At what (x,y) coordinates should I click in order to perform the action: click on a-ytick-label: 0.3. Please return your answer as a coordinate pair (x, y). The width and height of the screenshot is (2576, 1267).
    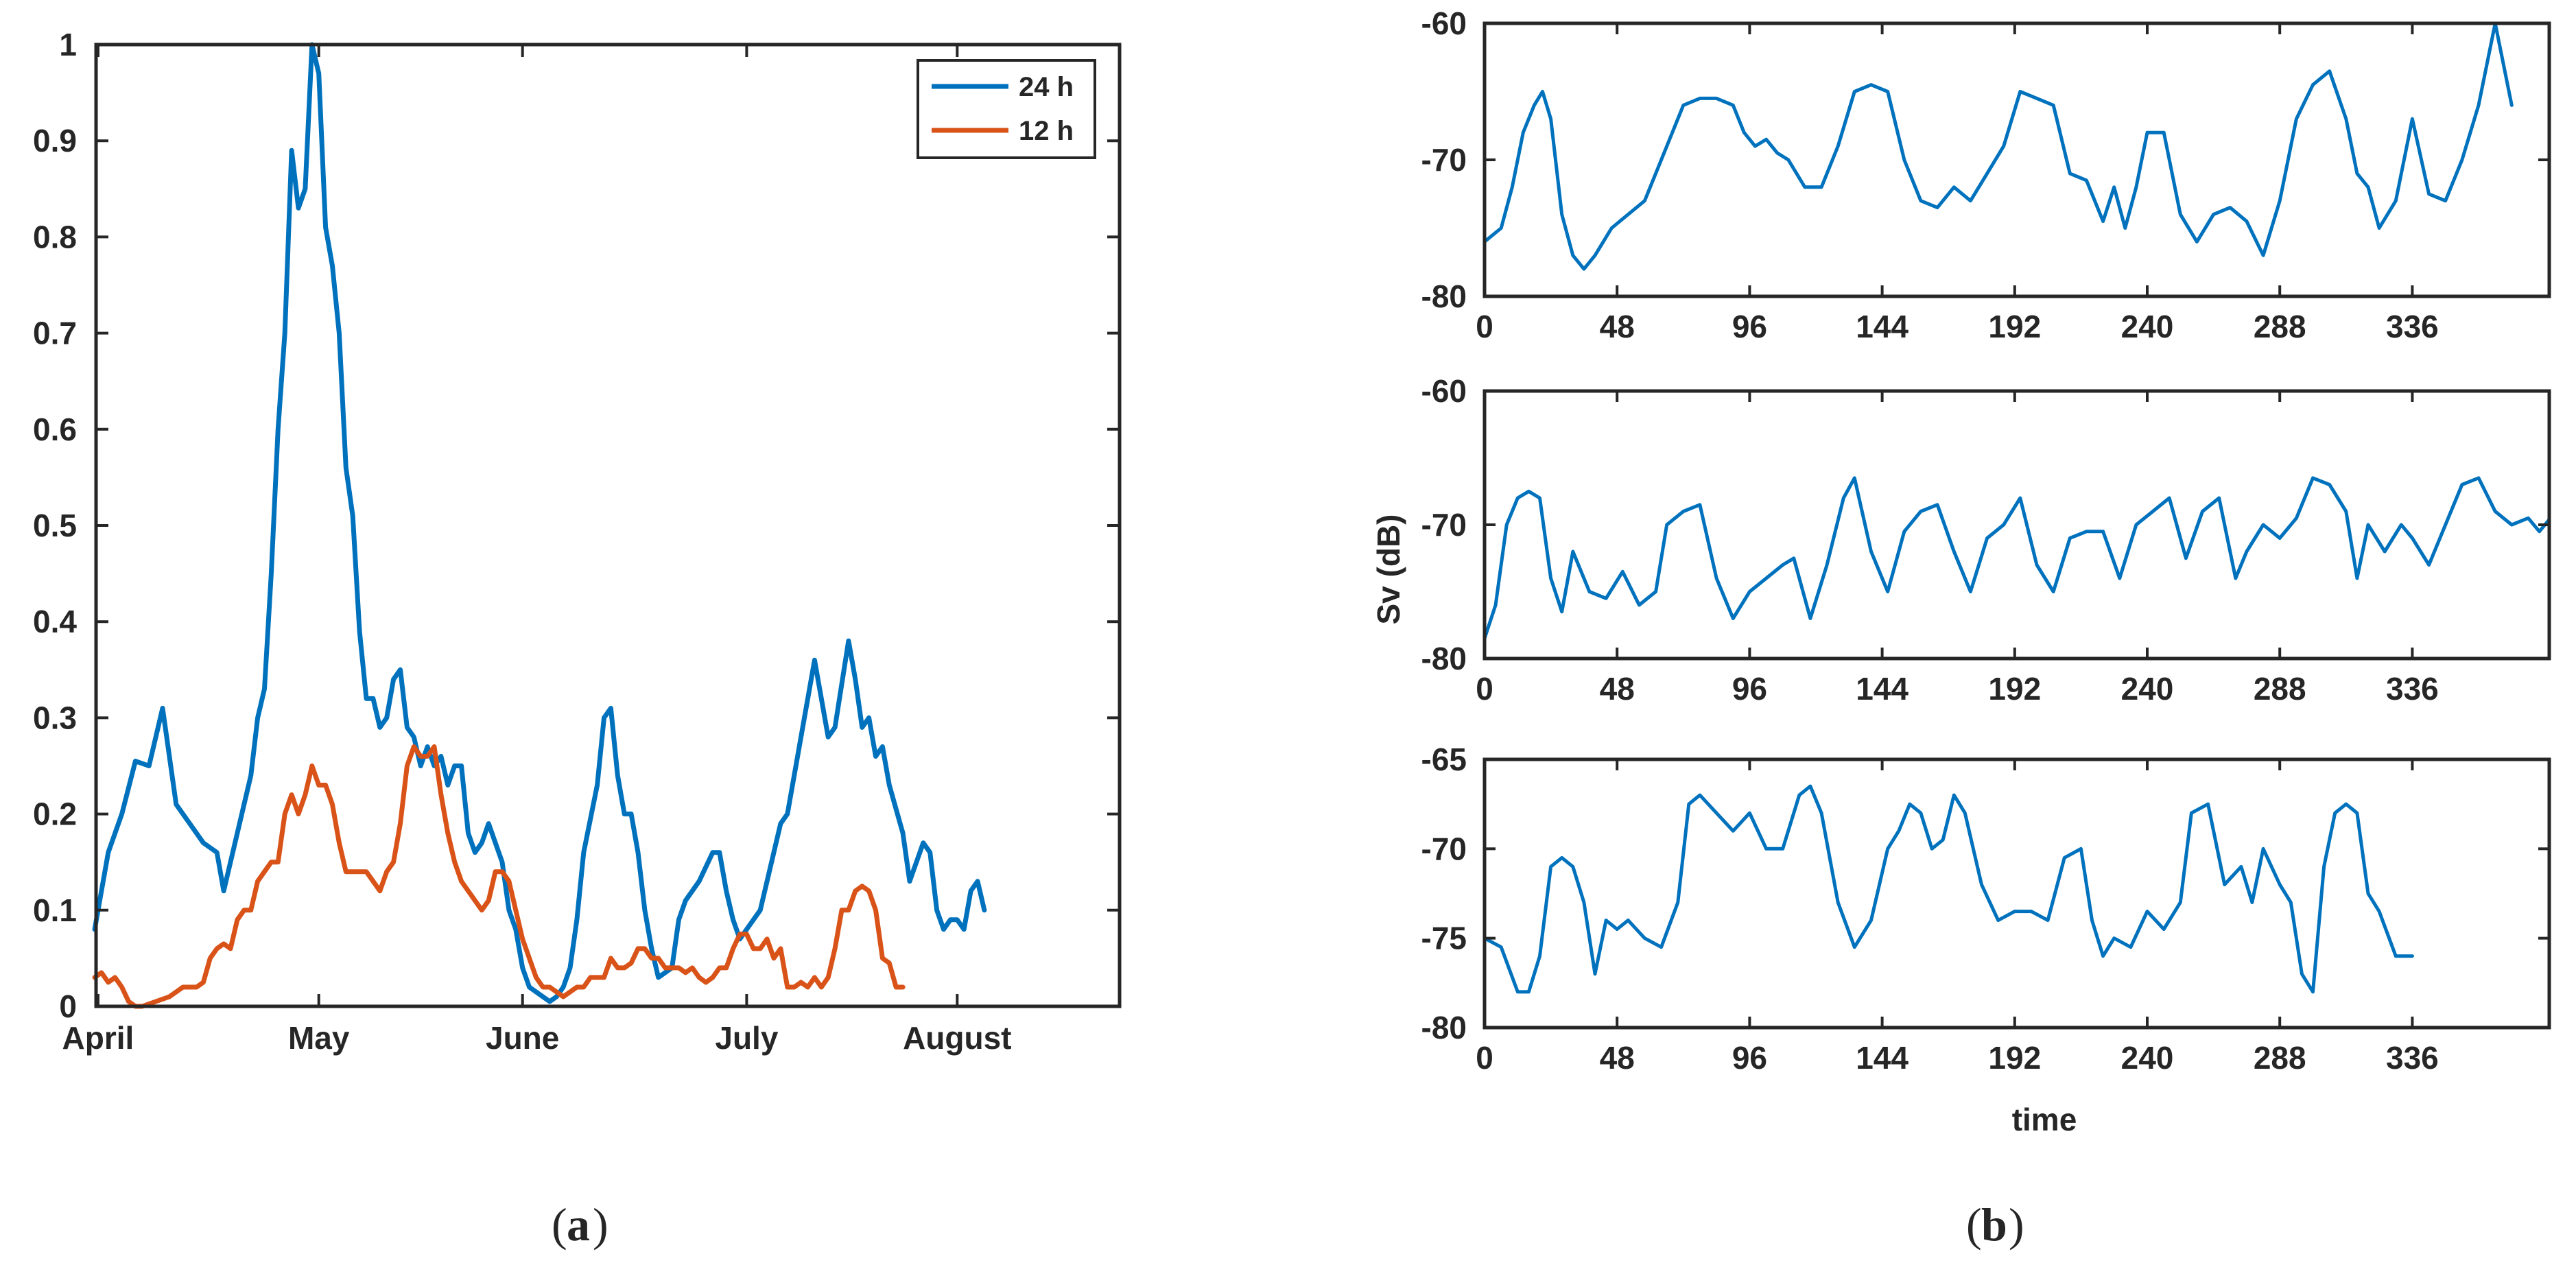
    Looking at the image, I should click on (55, 717).